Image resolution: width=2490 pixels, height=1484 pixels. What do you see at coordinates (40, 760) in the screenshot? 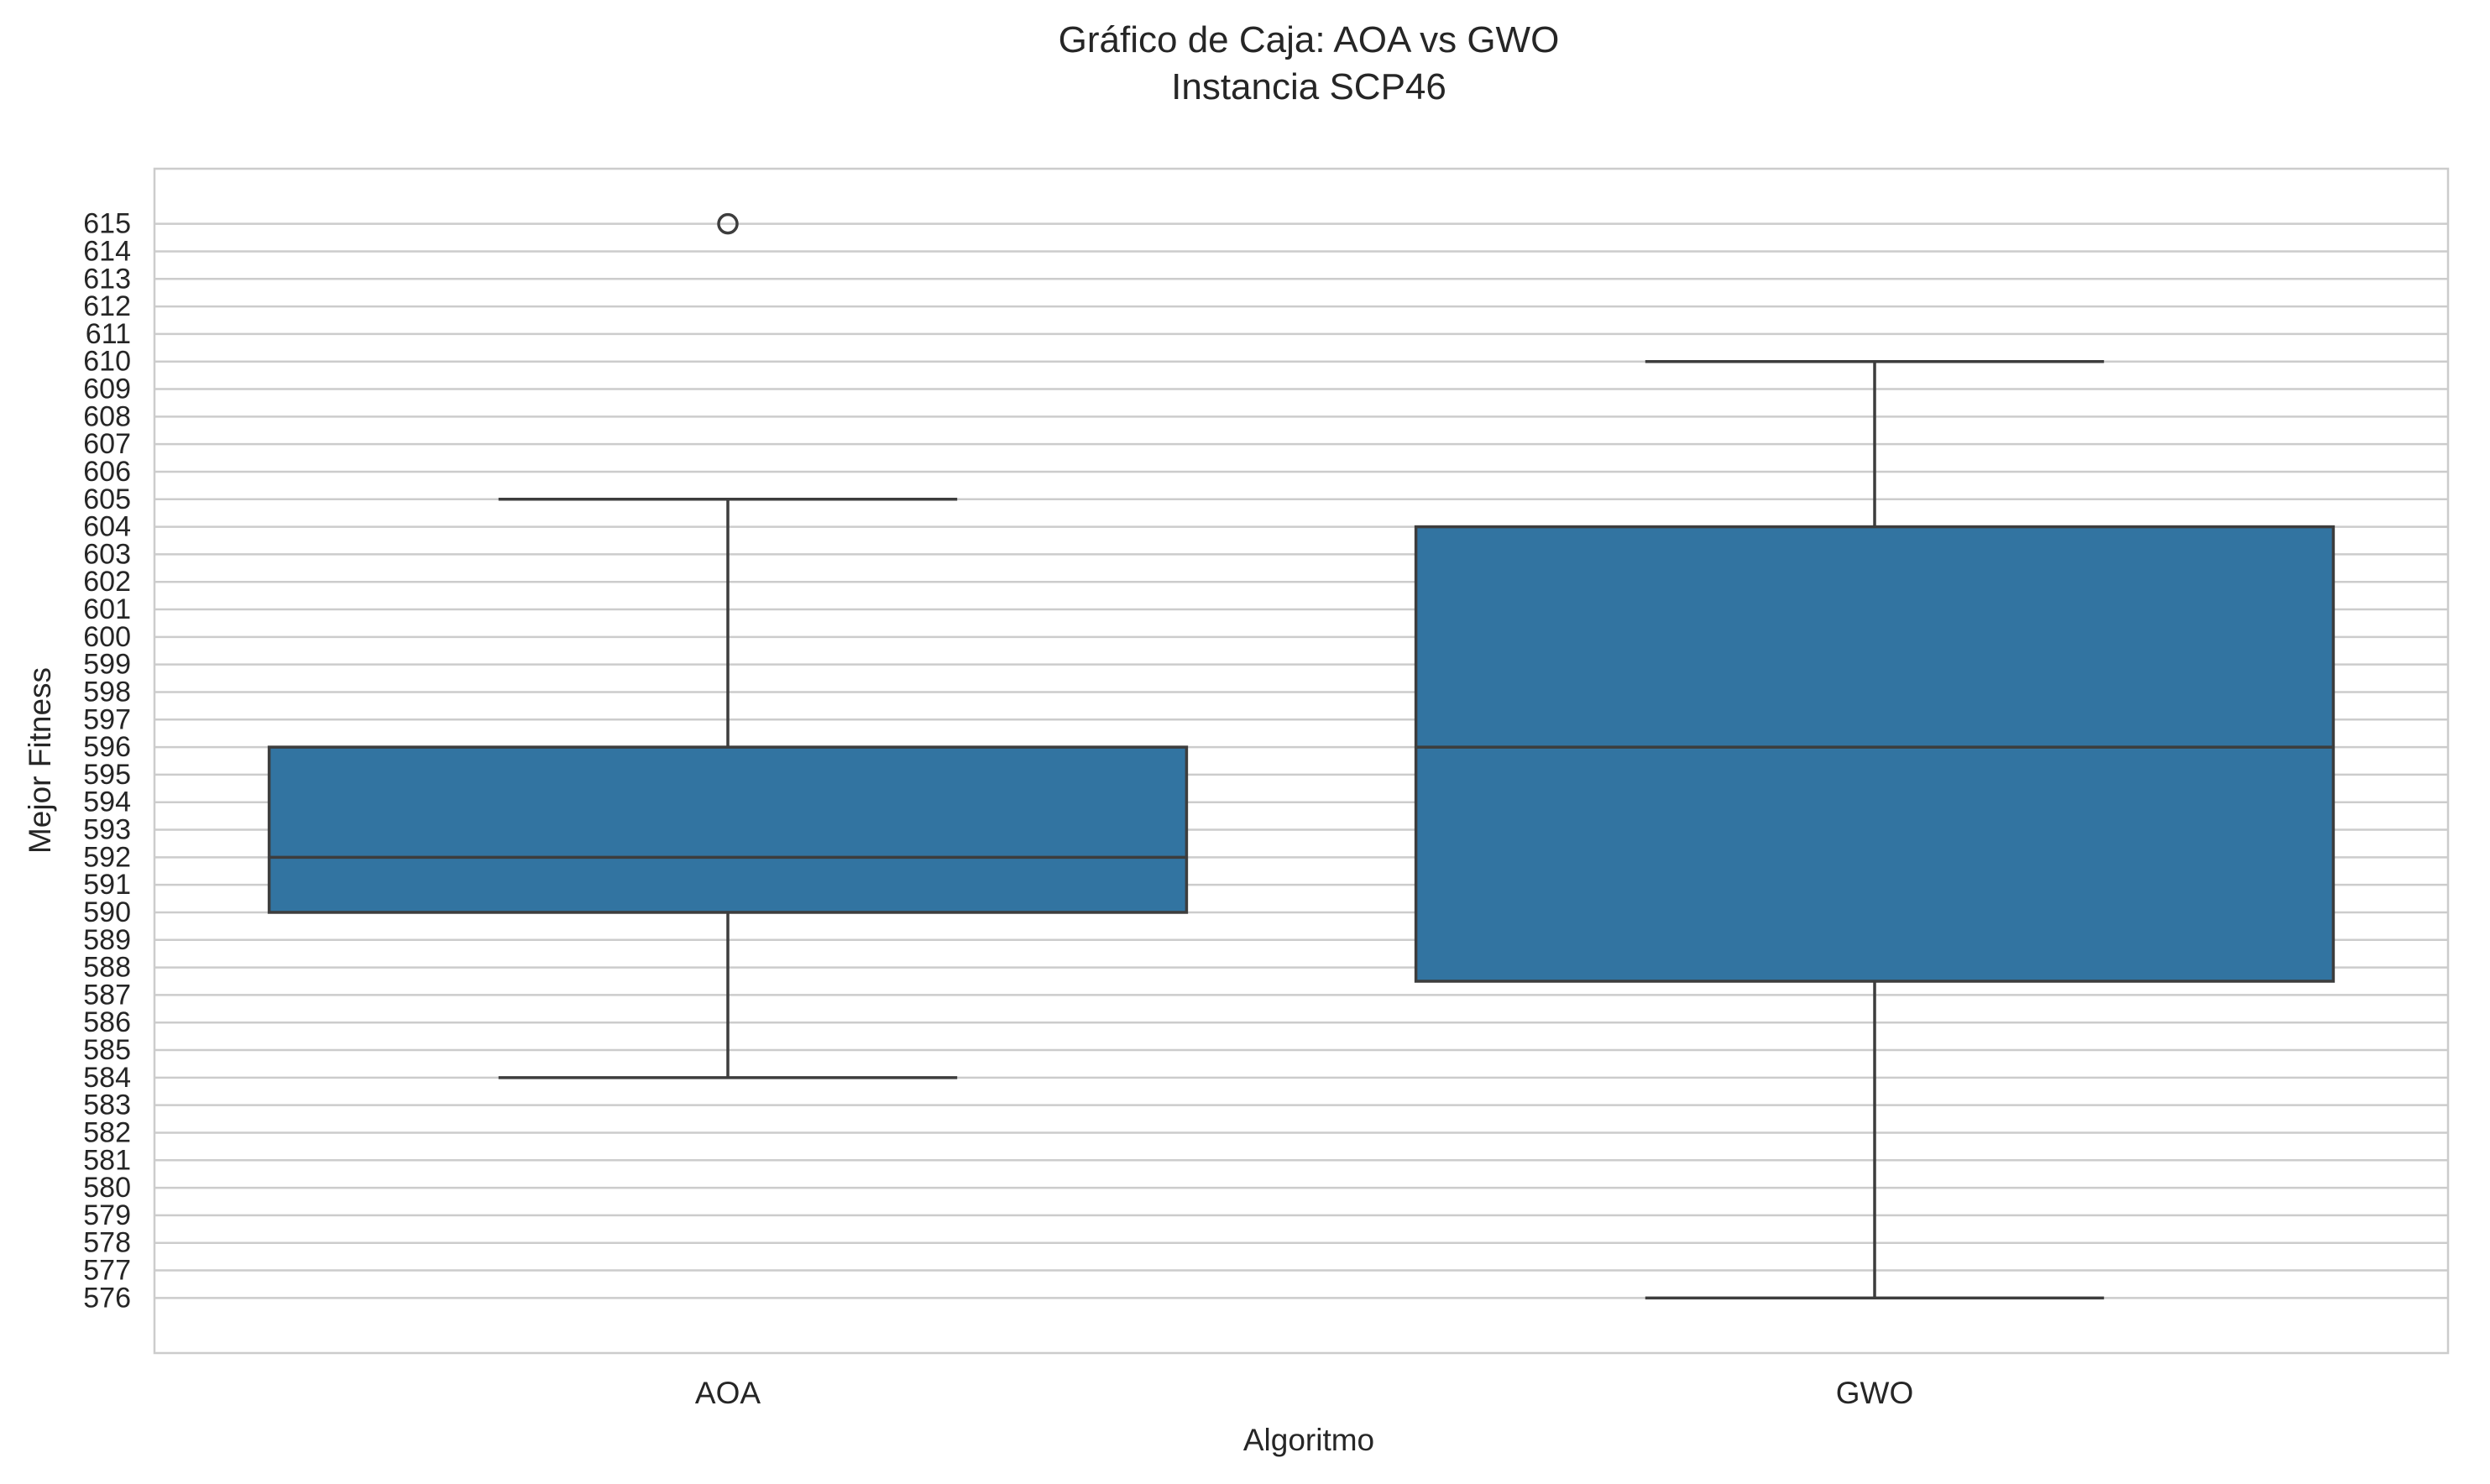
I see `y-axis-label: Mejor Fitness` at bounding box center [40, 760].